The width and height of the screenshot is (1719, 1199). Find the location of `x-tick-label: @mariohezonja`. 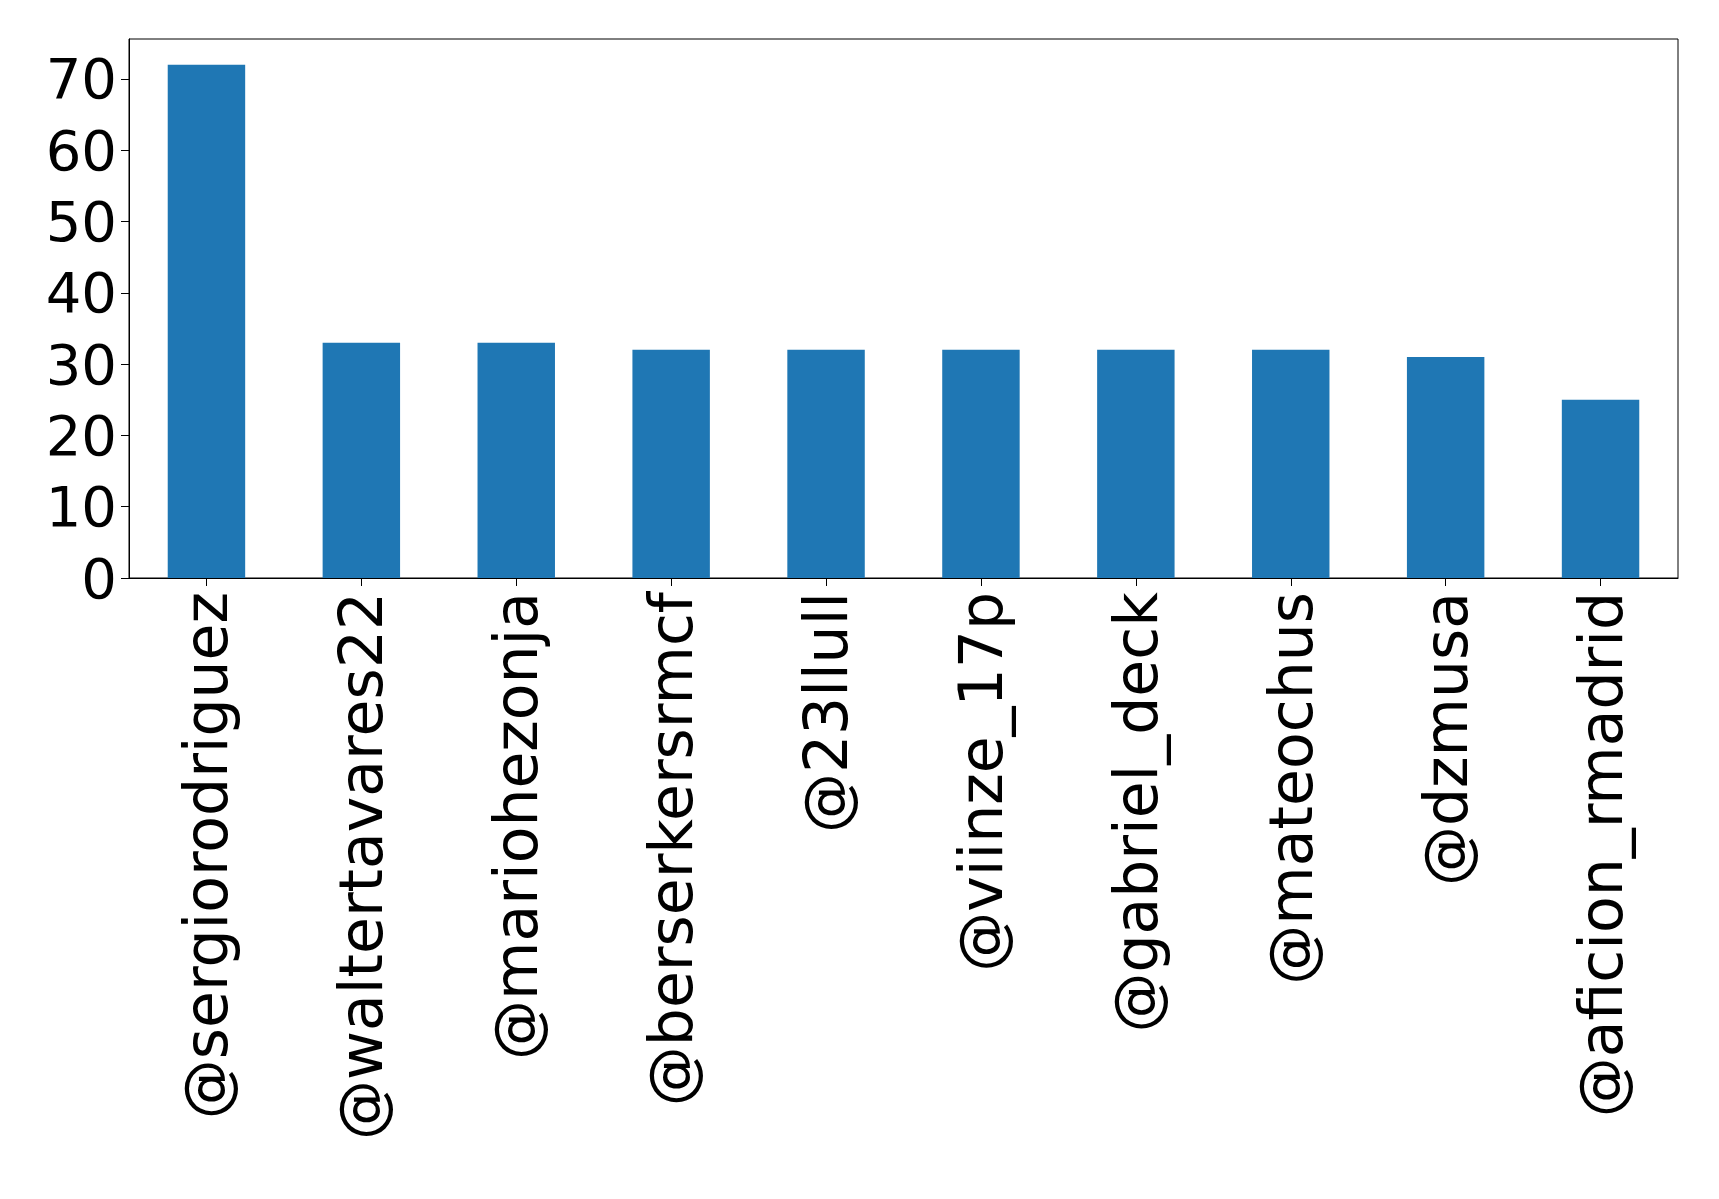

x-tick-label: @mariohezonja is located at coordinates (516, 826).